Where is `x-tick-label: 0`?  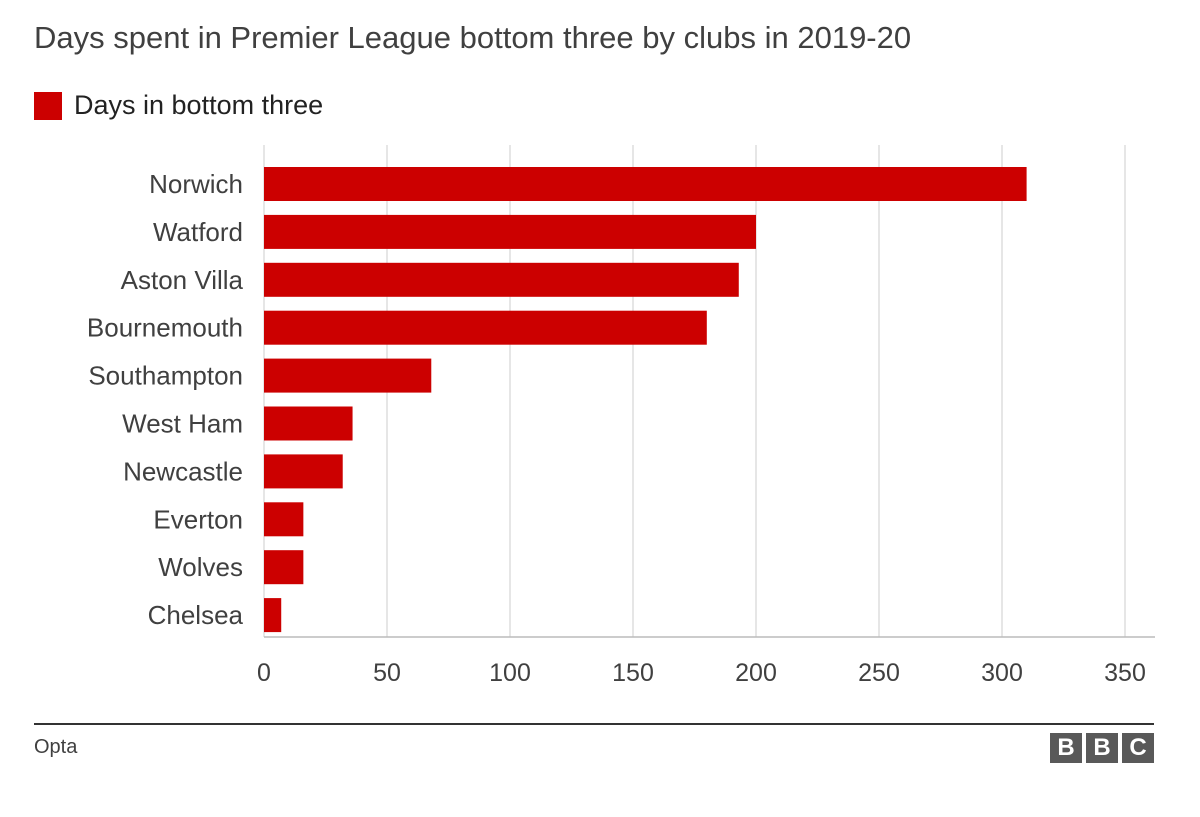 x-tick-label: 0 is located at coordinates (264, 673).